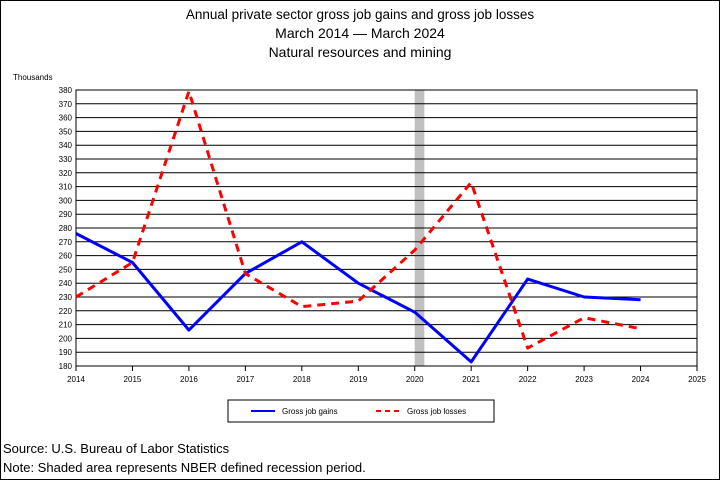 The image size is (720, 480). Describe the element at coordinates (310, 411) in the screenshot. I see `legend-label: Gross job gains` at that location.